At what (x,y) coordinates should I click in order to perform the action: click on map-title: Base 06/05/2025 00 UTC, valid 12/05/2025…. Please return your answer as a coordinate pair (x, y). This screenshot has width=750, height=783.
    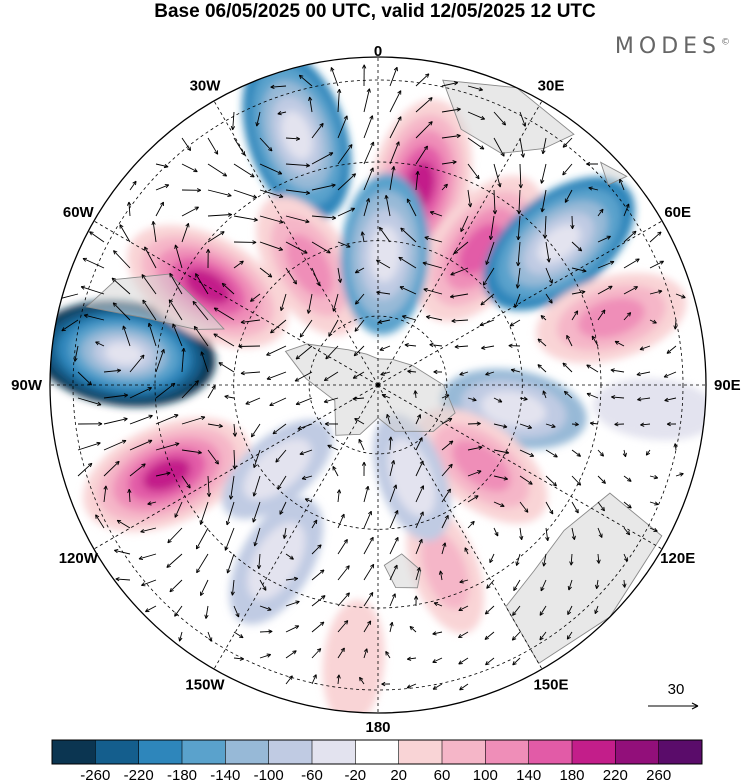
    Looking at the image, I should click on (375, 11).